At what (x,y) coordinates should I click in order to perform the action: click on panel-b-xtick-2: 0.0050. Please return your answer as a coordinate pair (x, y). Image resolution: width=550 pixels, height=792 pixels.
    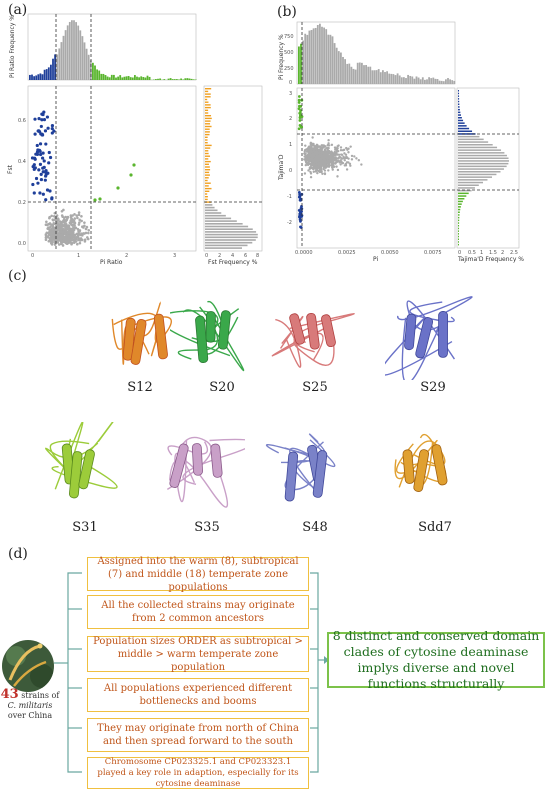
    Looking at the image, I should click on (390, 253).